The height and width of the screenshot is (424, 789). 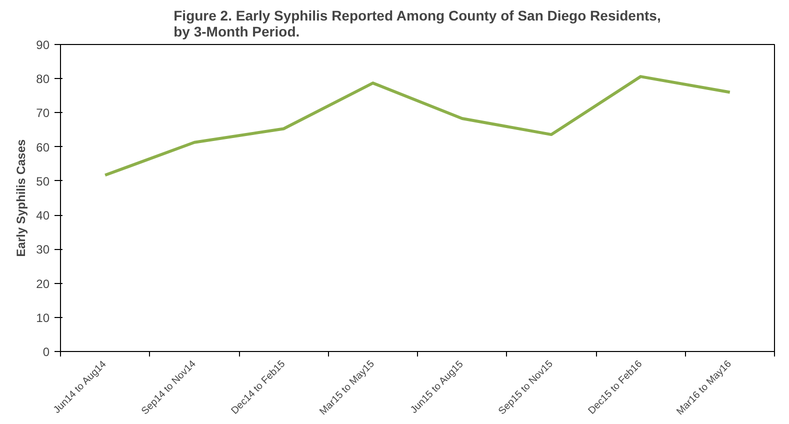 I want to click on y-tick-label: 90, so click(x=43, y=45).